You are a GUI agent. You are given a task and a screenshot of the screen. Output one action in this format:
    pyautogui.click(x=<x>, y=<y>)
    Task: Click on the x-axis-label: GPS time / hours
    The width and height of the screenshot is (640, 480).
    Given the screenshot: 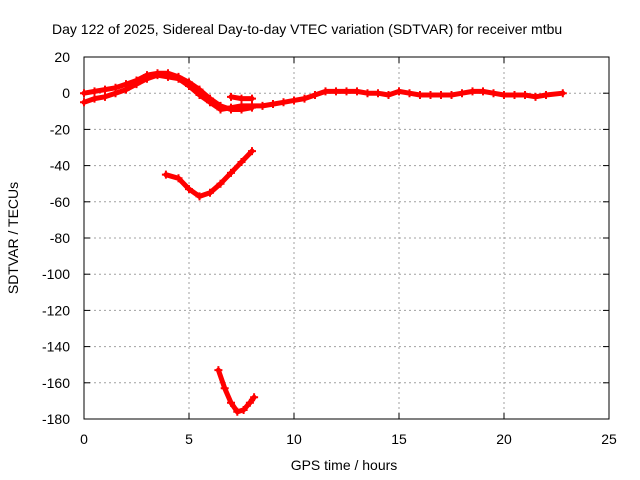 What is the action you would take?
    pyautogui.click(x=344, y=465)
    